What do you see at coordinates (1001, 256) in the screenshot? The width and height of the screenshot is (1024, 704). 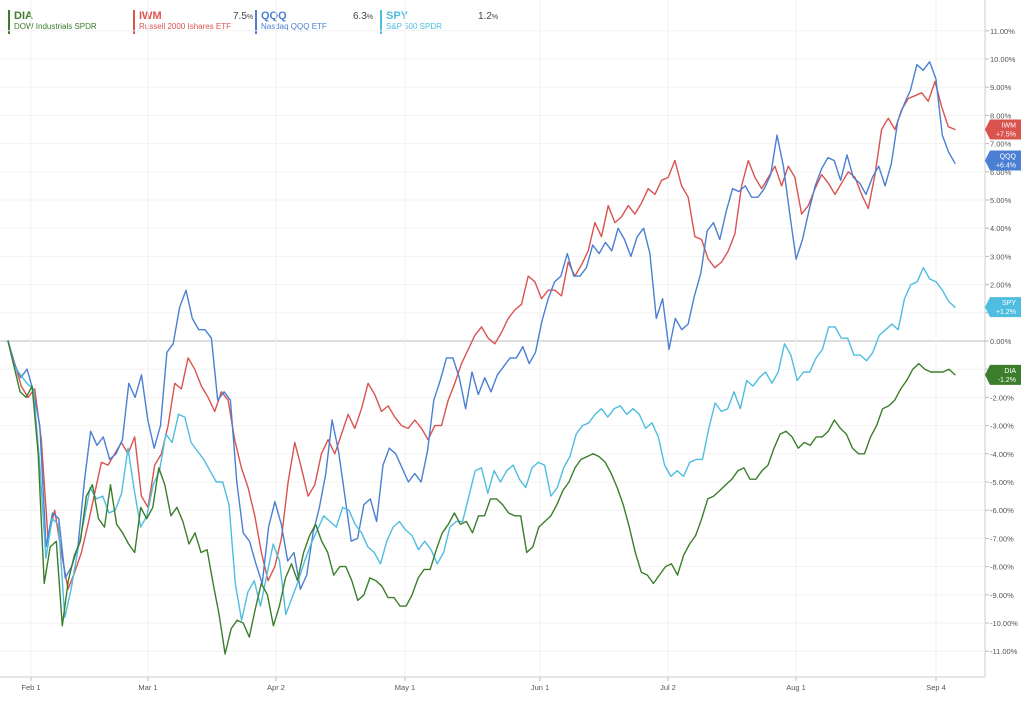 I see `y-tick-label: 3.00%` at bounding box center [1001, 256].